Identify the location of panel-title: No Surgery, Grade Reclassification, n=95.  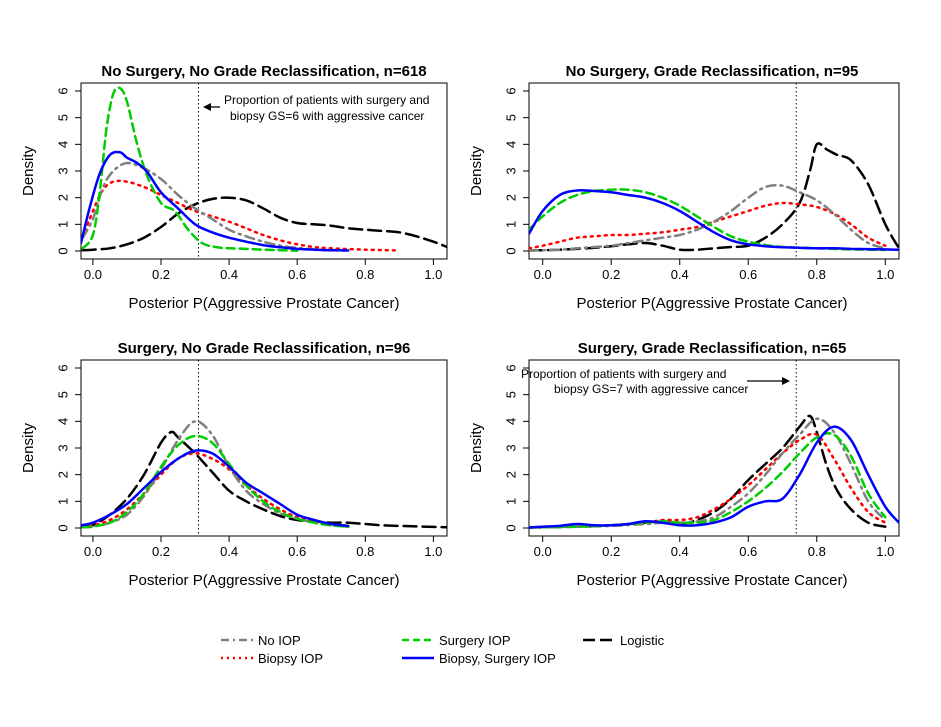
(712, 71).